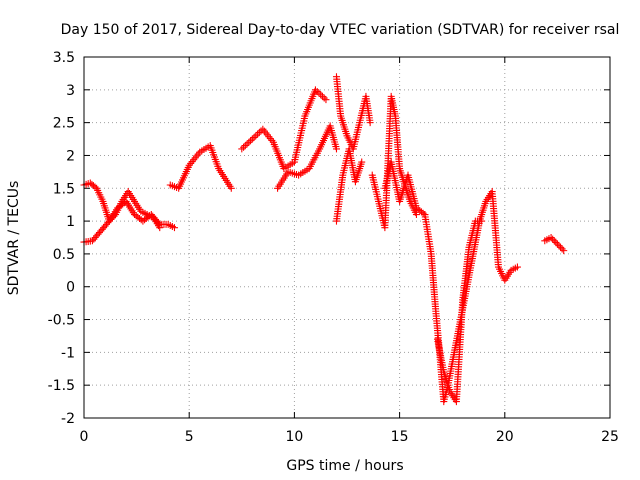  I want to click on y-tick-label: 1, so click(70, 222).